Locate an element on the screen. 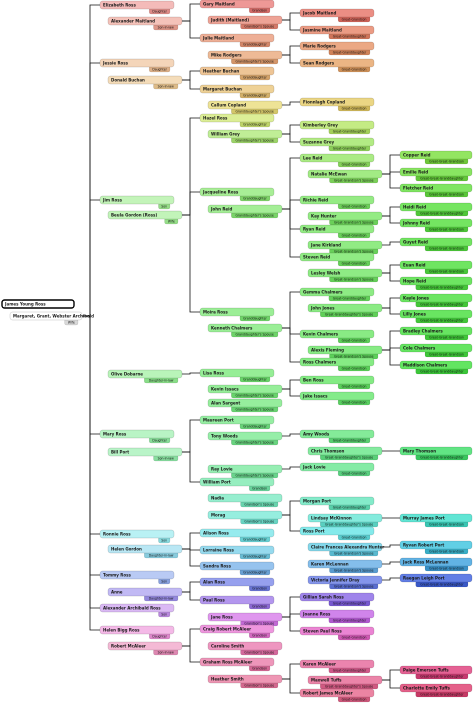 The height and width of the screenshot is (704, 474). person-name: Amy Woods is located at coordinates (316, 433).